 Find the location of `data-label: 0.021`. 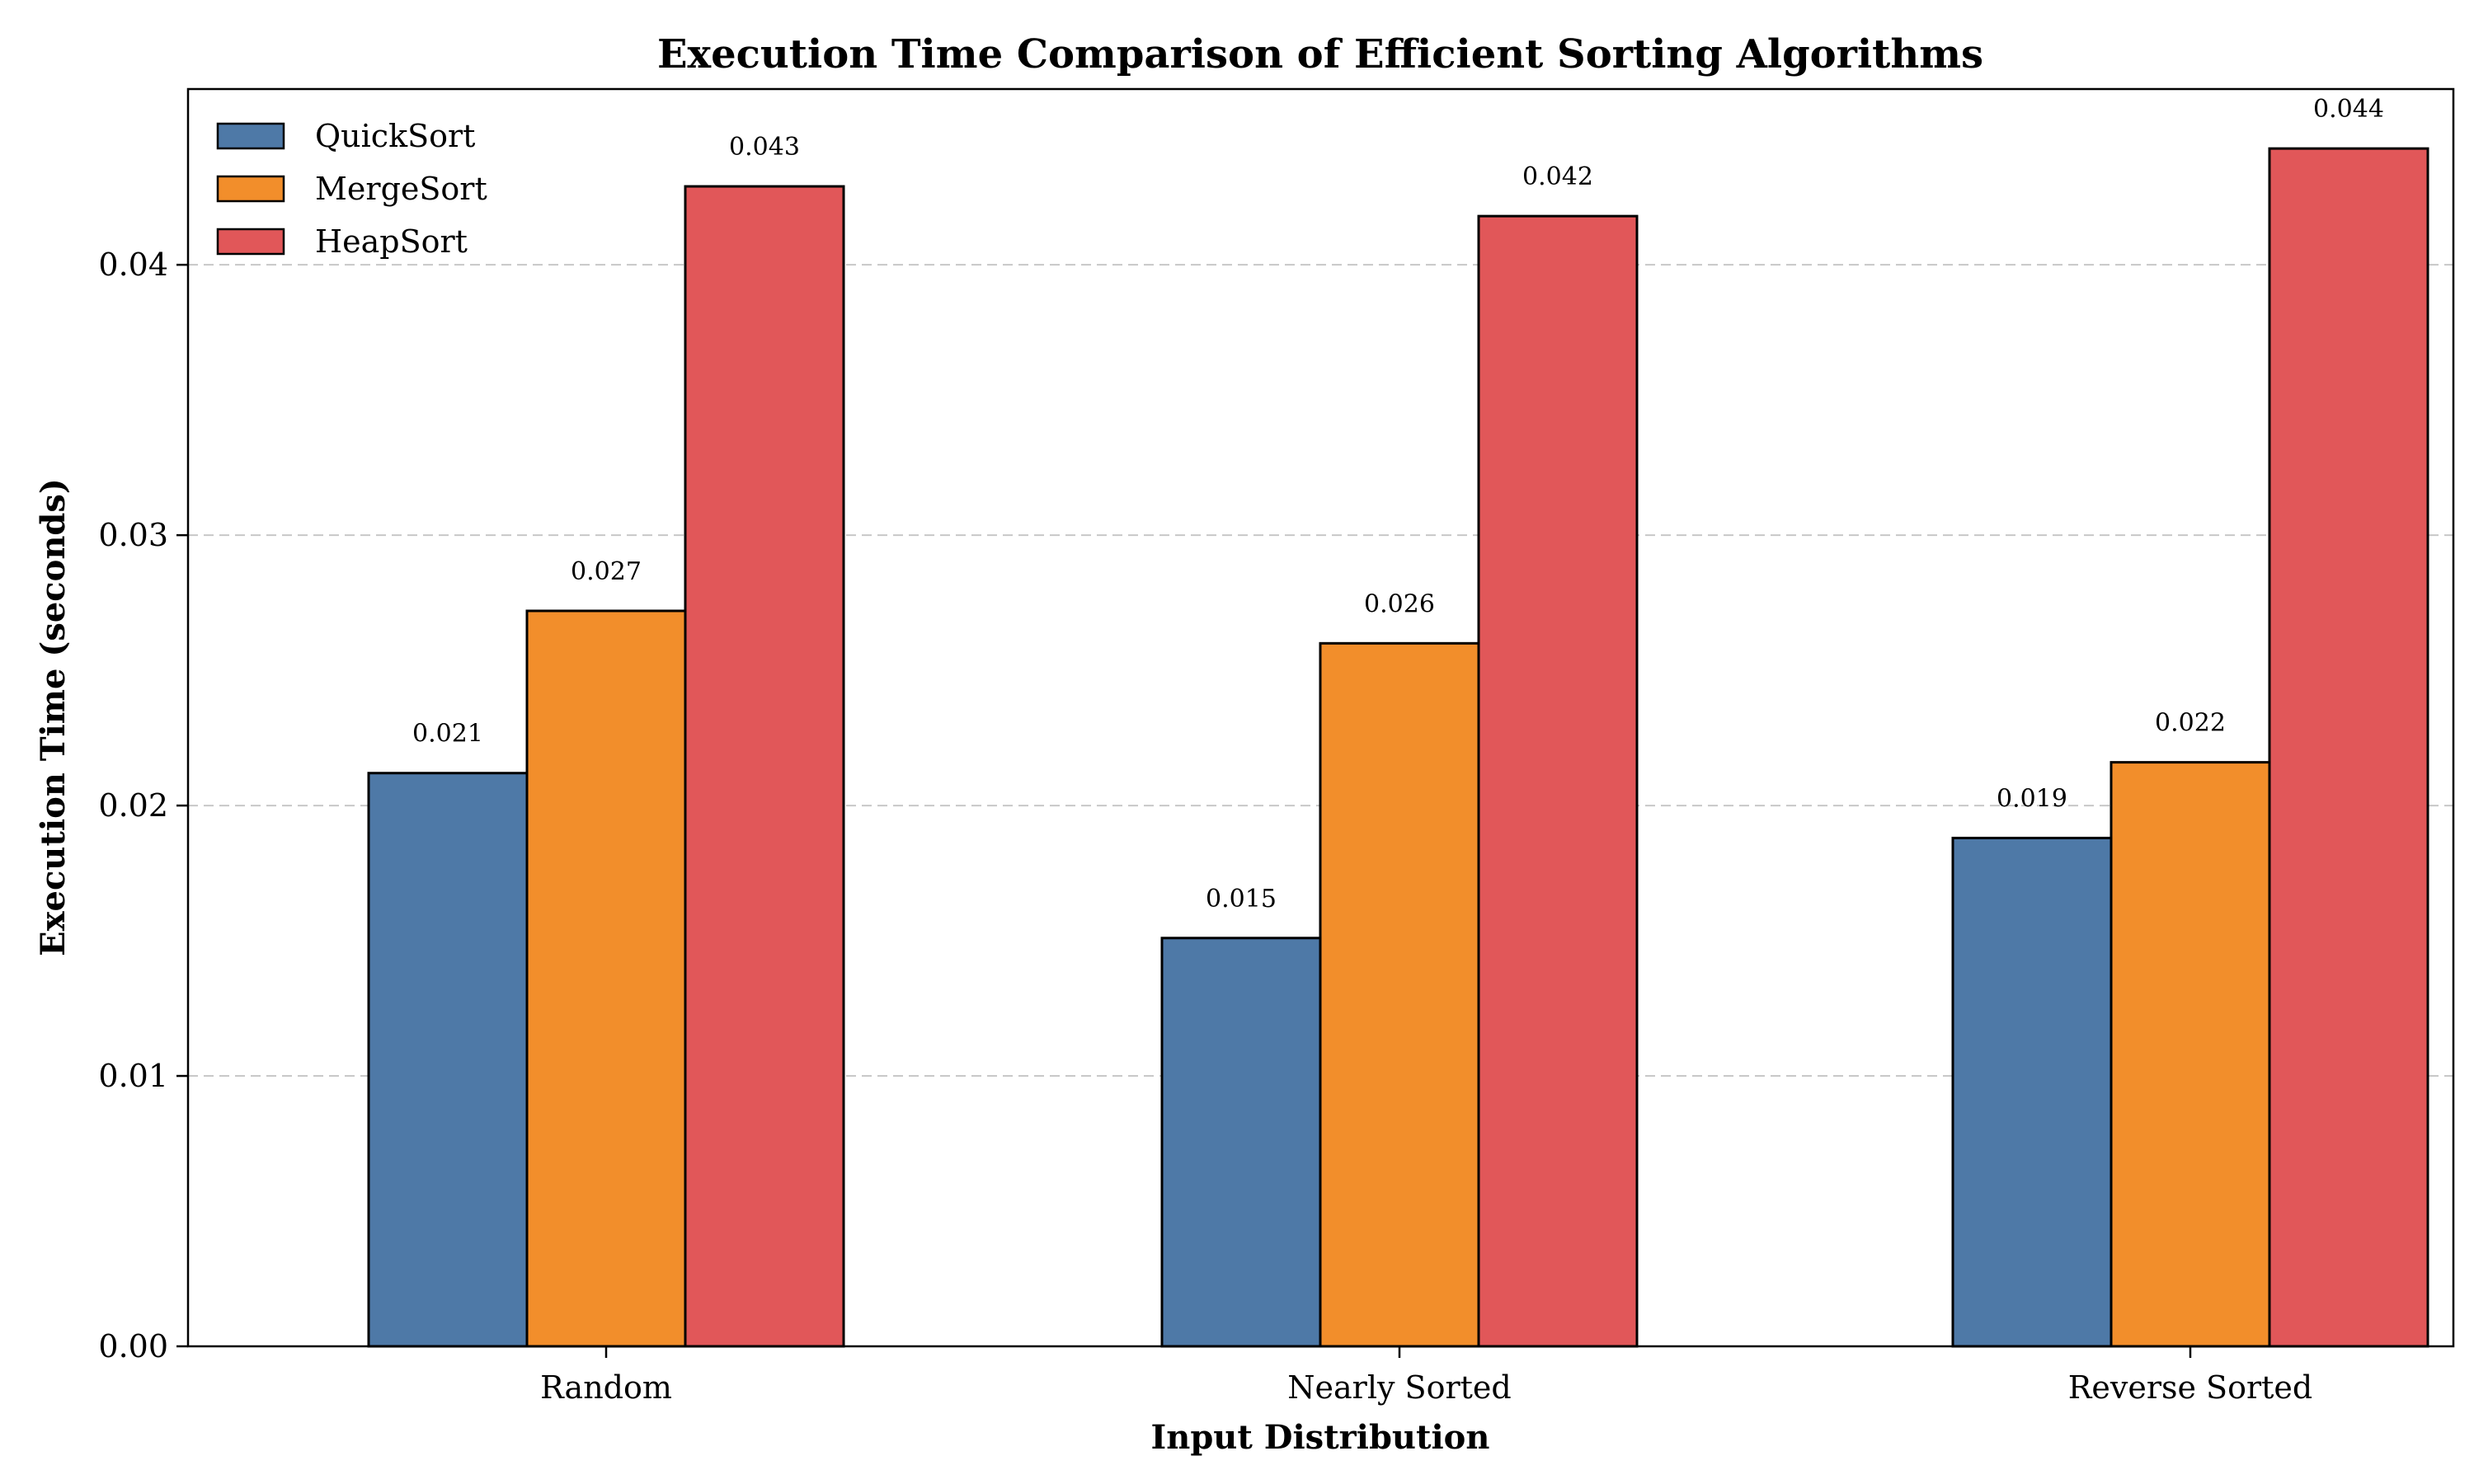

data-label: 0.021 is located at coordinates (447, 734).